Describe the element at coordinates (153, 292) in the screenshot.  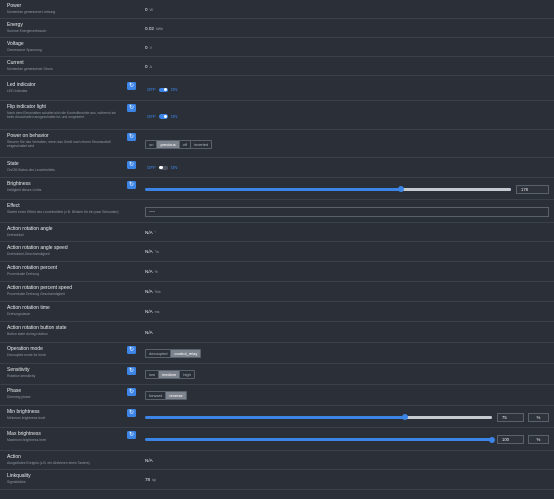
I see `value-text: N/A %/s` at that location.